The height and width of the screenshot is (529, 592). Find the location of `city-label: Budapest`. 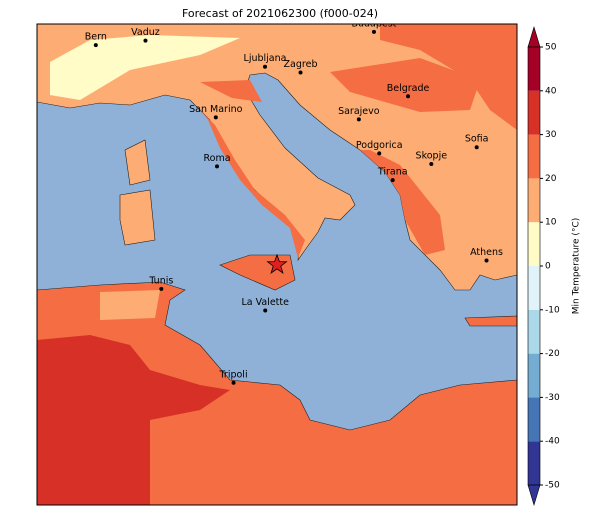

city-label: Budapest is located at coordinates (373, 23).